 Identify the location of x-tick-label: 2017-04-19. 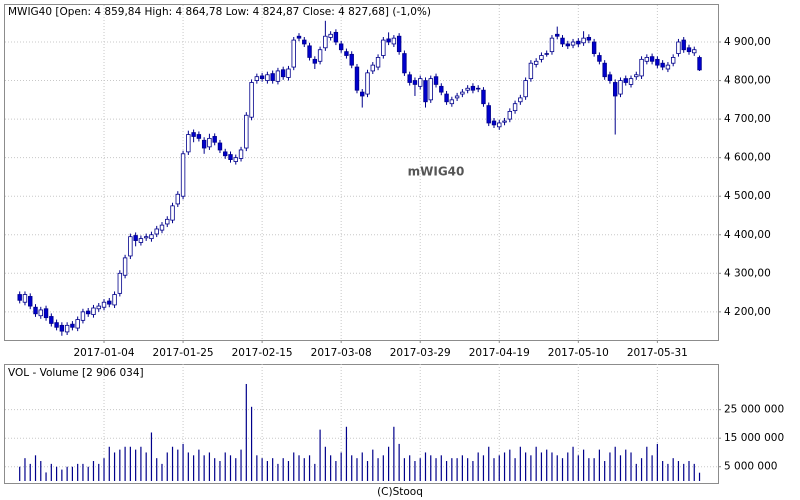
(499, 353).